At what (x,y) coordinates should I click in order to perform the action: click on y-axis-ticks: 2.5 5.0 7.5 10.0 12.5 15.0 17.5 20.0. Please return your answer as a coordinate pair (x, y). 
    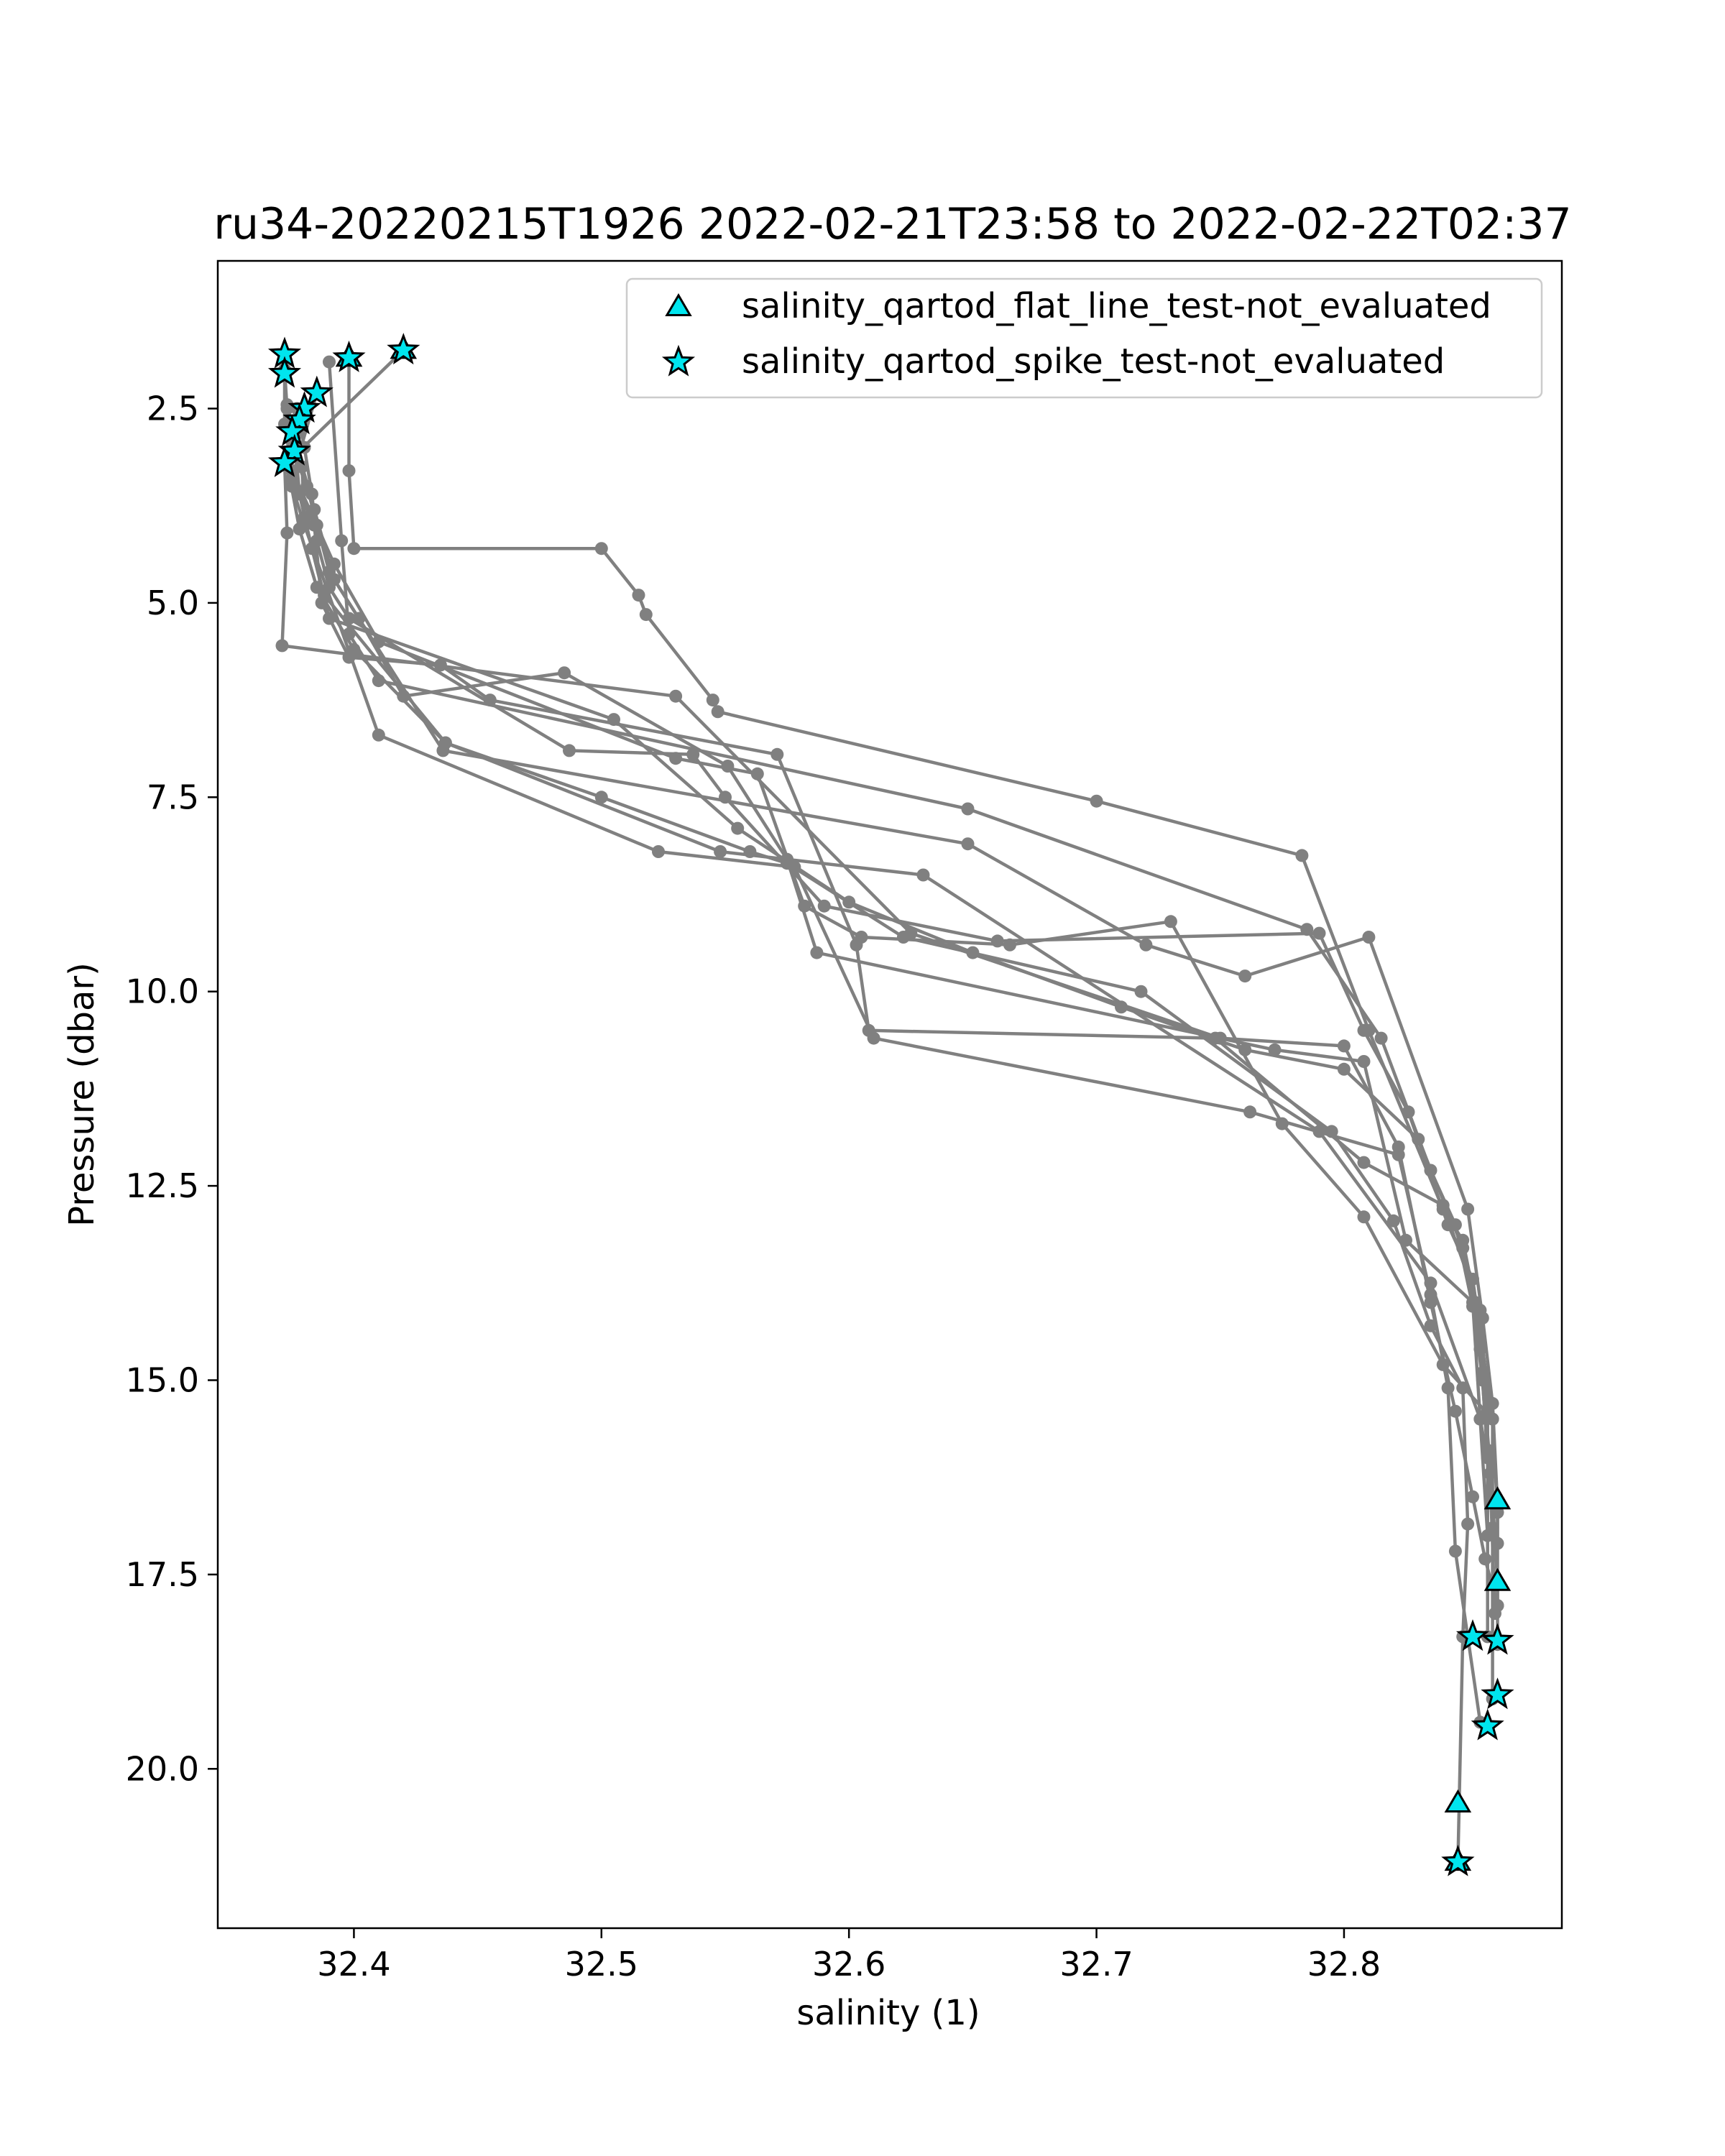
    Looking at the image, I should click on (172, 1089).